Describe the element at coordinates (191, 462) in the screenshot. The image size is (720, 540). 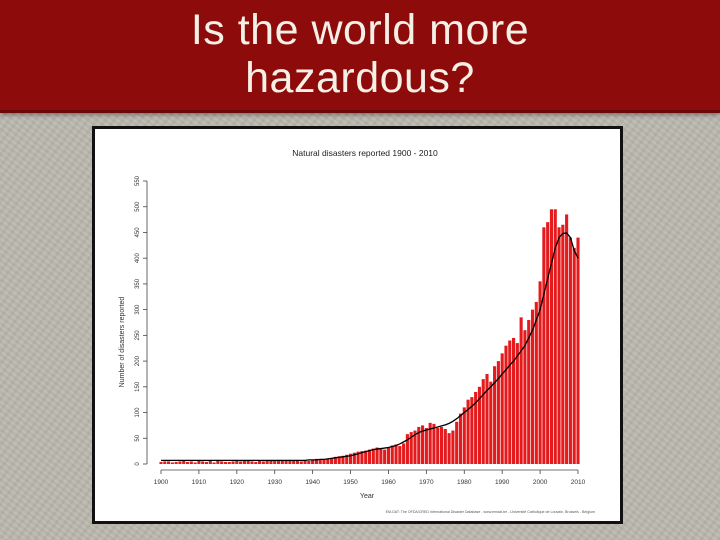
I see `bar-1908` at that location.